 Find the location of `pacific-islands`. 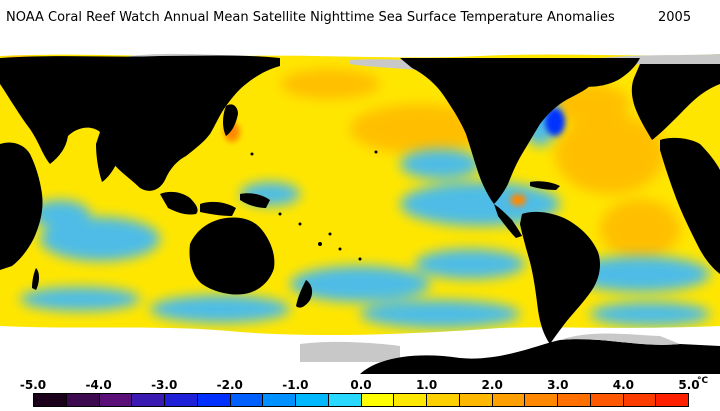

pacific-islands is located at coordinates (314, 205).